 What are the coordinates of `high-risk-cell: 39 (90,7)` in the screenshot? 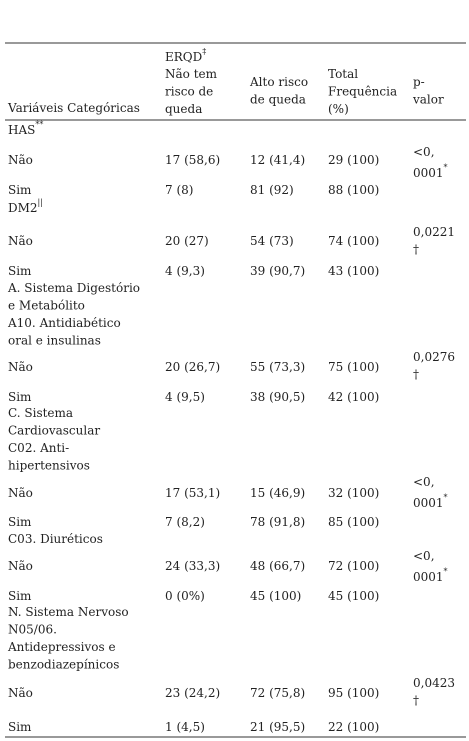 It's located at (277, 271).